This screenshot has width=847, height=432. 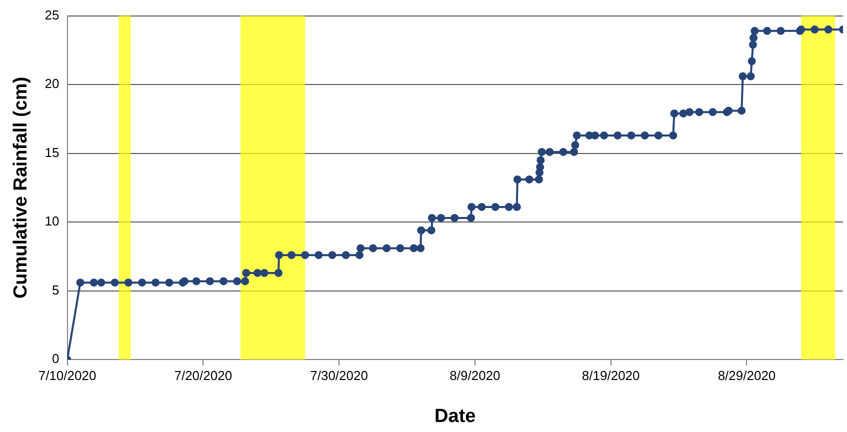 I want to click on y-tick-label: 10, so click(x=52, y=221).